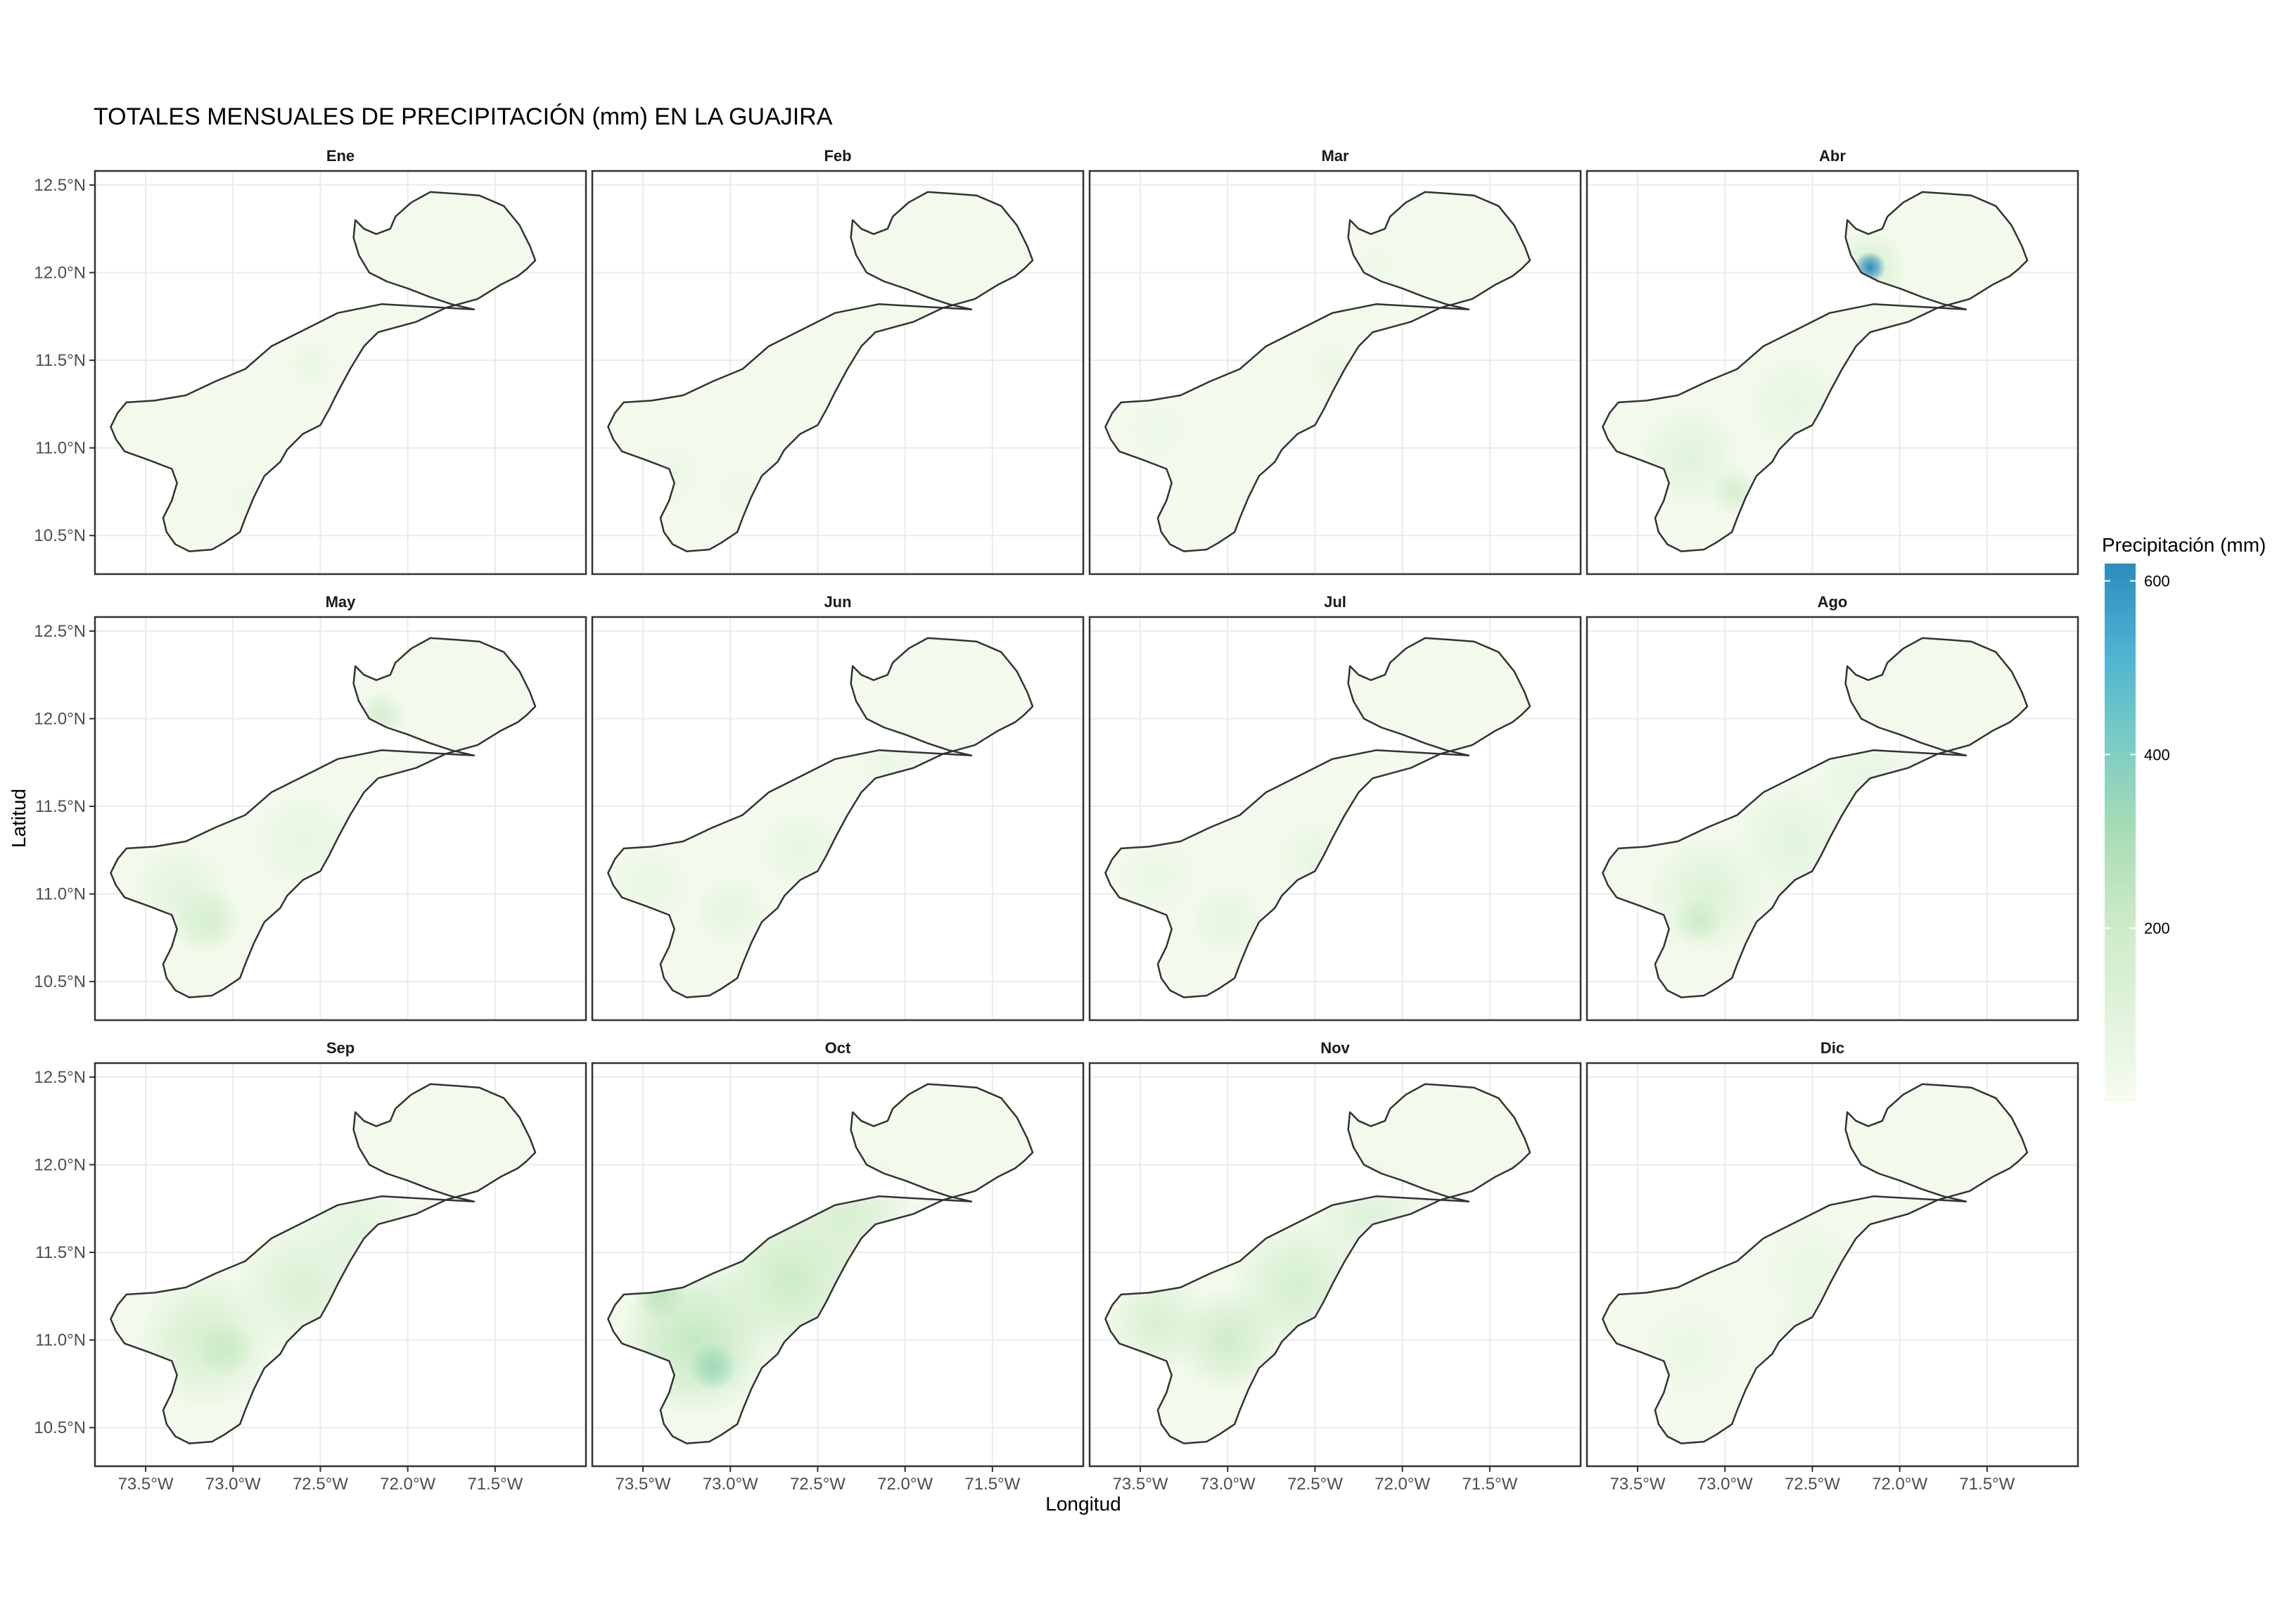 The height and width of the screenshot is (1621, 2296). I want to click on y-axis-title: Latitud, so click(19, 818).